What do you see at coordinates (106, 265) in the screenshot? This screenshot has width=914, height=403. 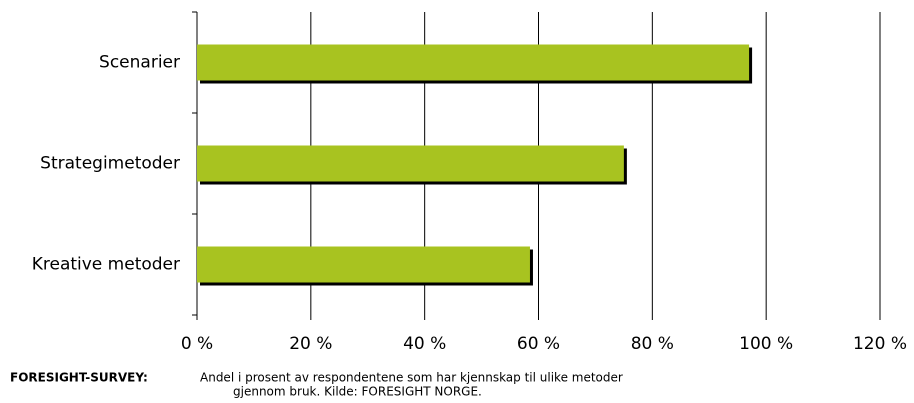 I see `y-tick-label: Kreative metoder` at bounding box center [106, 265].